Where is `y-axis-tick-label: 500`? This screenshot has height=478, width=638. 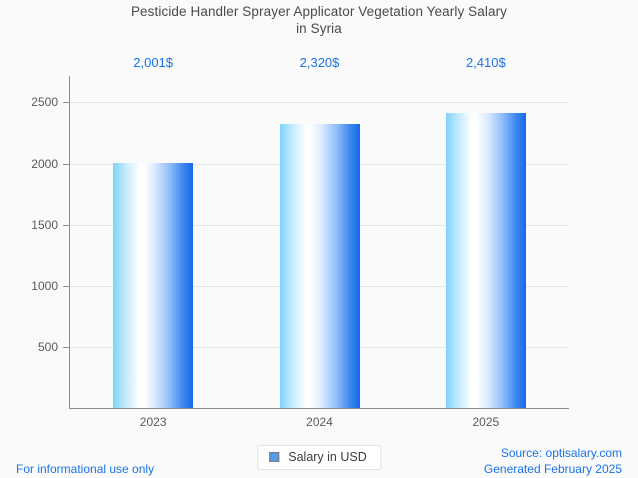 y-axis-tick-label: 500 is located at coordinates (47, 346).